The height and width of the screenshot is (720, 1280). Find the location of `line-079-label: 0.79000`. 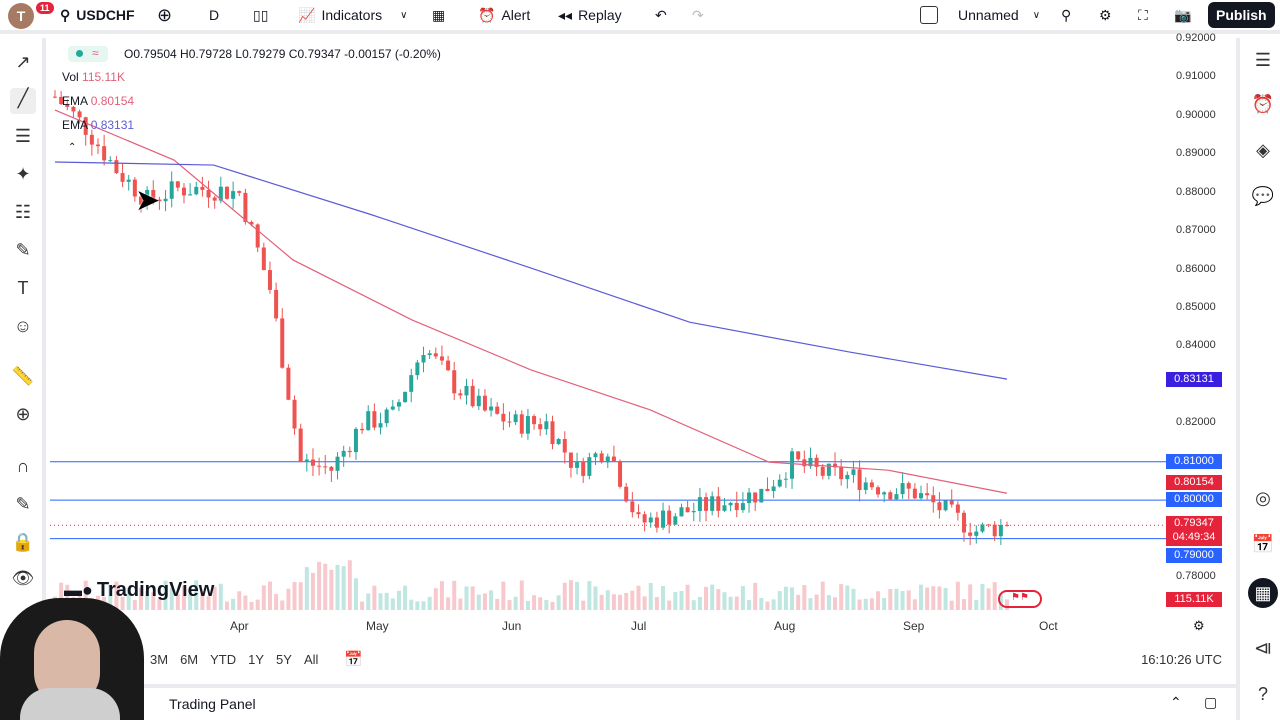

line-079-label: 0.79000 is located at coordinates (1194, 555).